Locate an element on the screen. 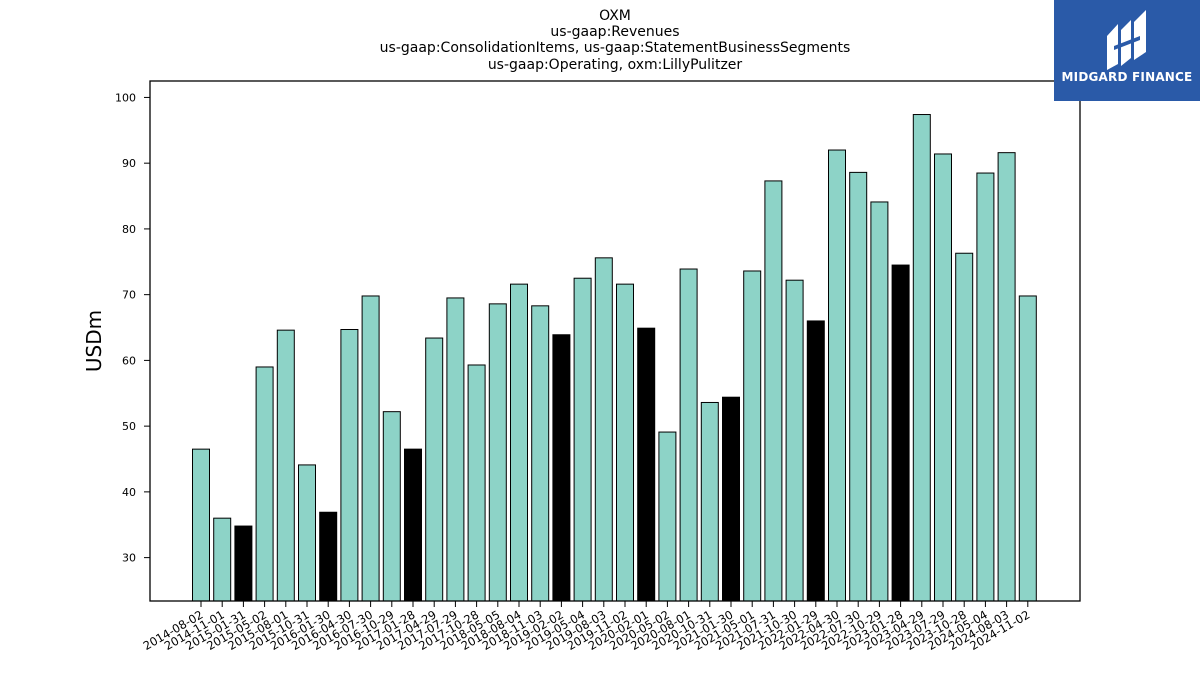  logo-text: MIDGARD FINANCE is located at coordinates (1127, 77).